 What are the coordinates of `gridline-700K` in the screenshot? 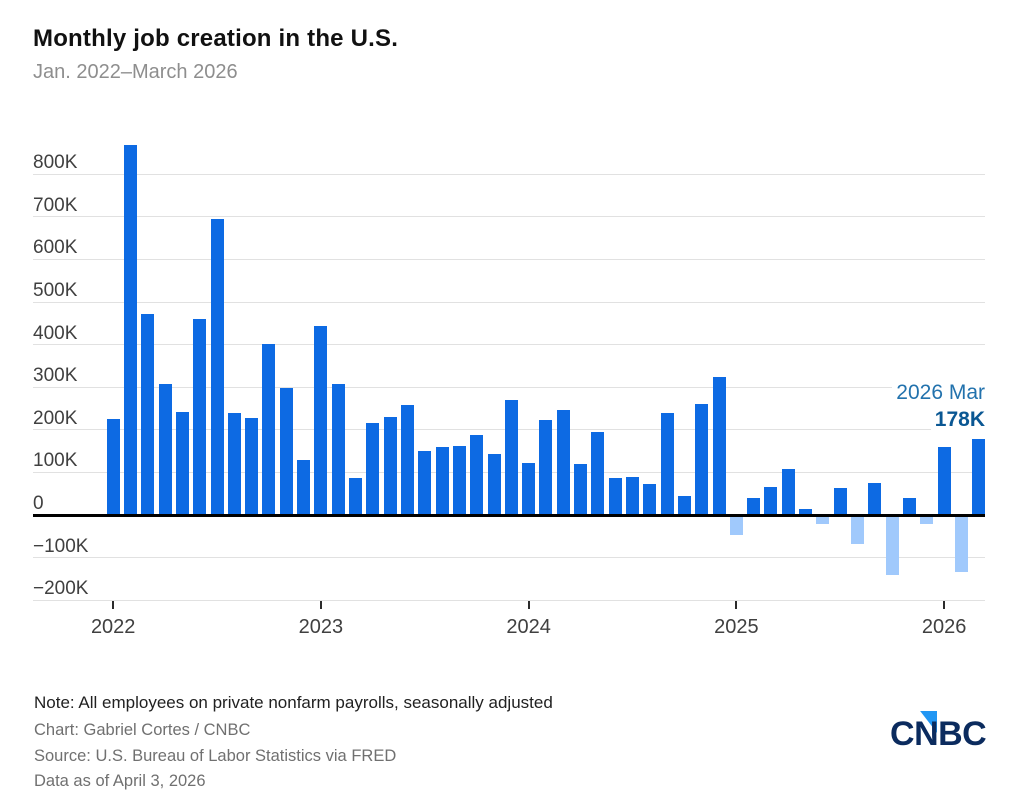 It's located at (509, 217).